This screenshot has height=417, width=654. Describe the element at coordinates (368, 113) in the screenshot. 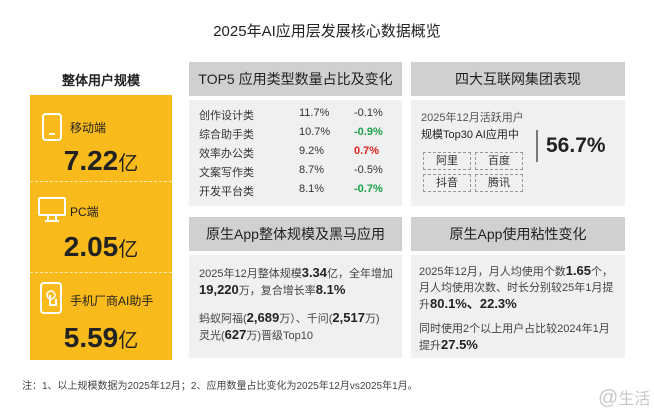

I see `category-change: -0.1%` at that location.